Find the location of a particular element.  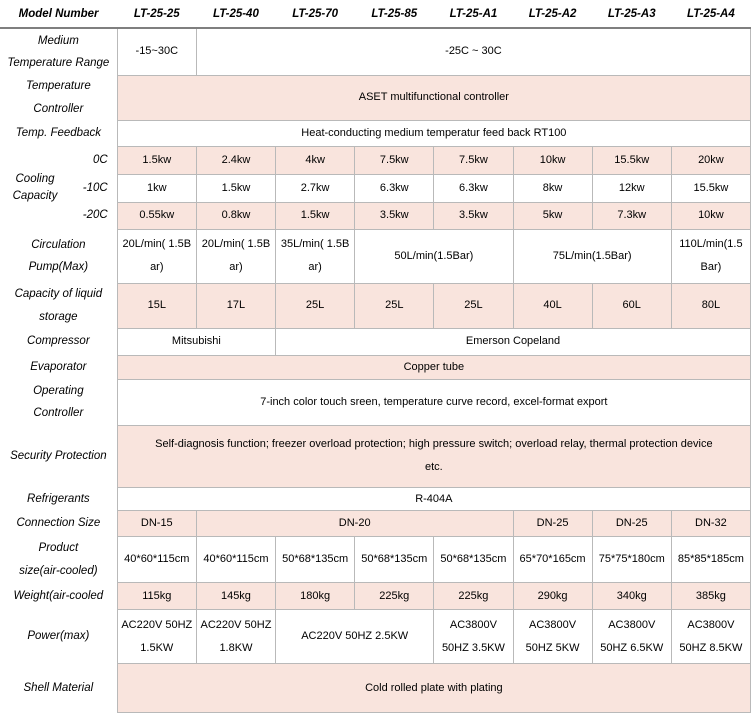

cooling-capacity-minus20c-value: 0.8kw is located at coordinates (236, 215).